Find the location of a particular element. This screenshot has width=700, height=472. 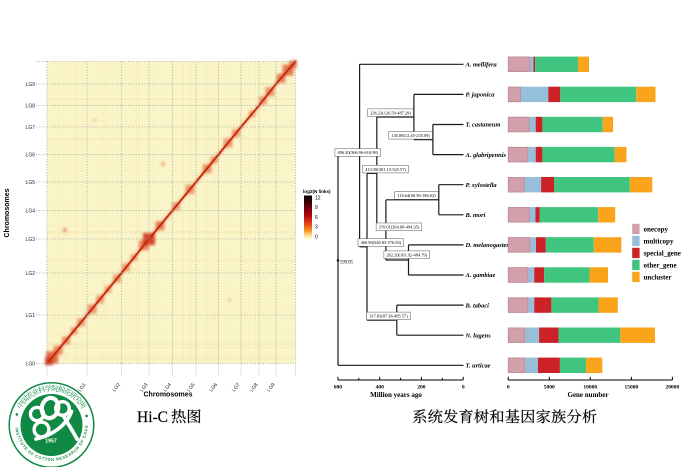

svg-text: N. lugens is located at coordinates (478, 335).